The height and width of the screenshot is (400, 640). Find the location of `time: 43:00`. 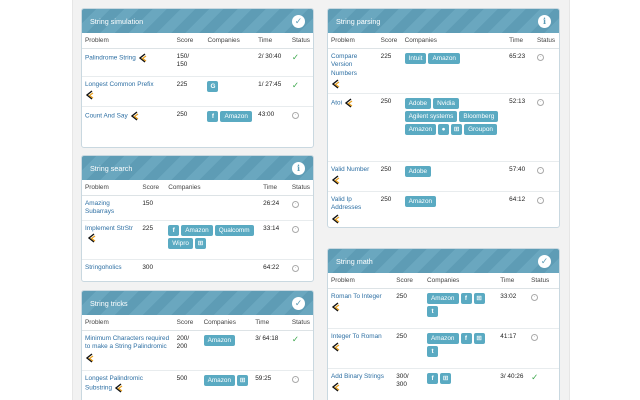

time: 43:00 is located at coordinates (266, 114).